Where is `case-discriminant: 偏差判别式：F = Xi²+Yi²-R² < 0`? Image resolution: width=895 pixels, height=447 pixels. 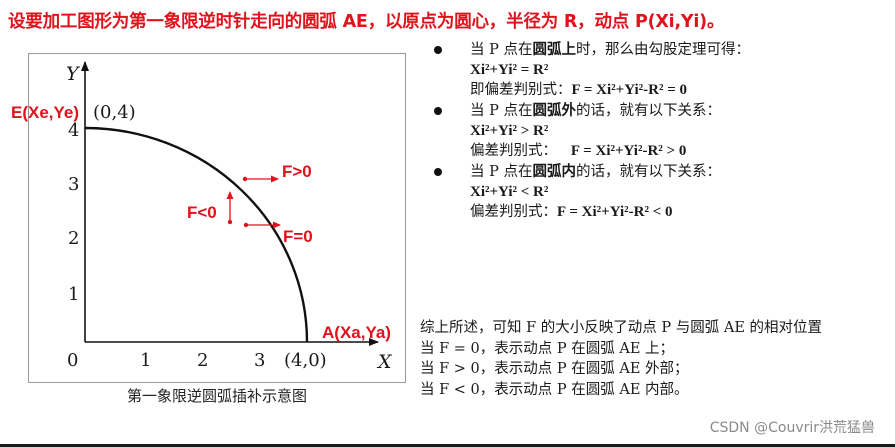
case-discriminant: 偏差判别式：F = Xi²+Yi²-R² < 0 is located at coordinates (571, 212).